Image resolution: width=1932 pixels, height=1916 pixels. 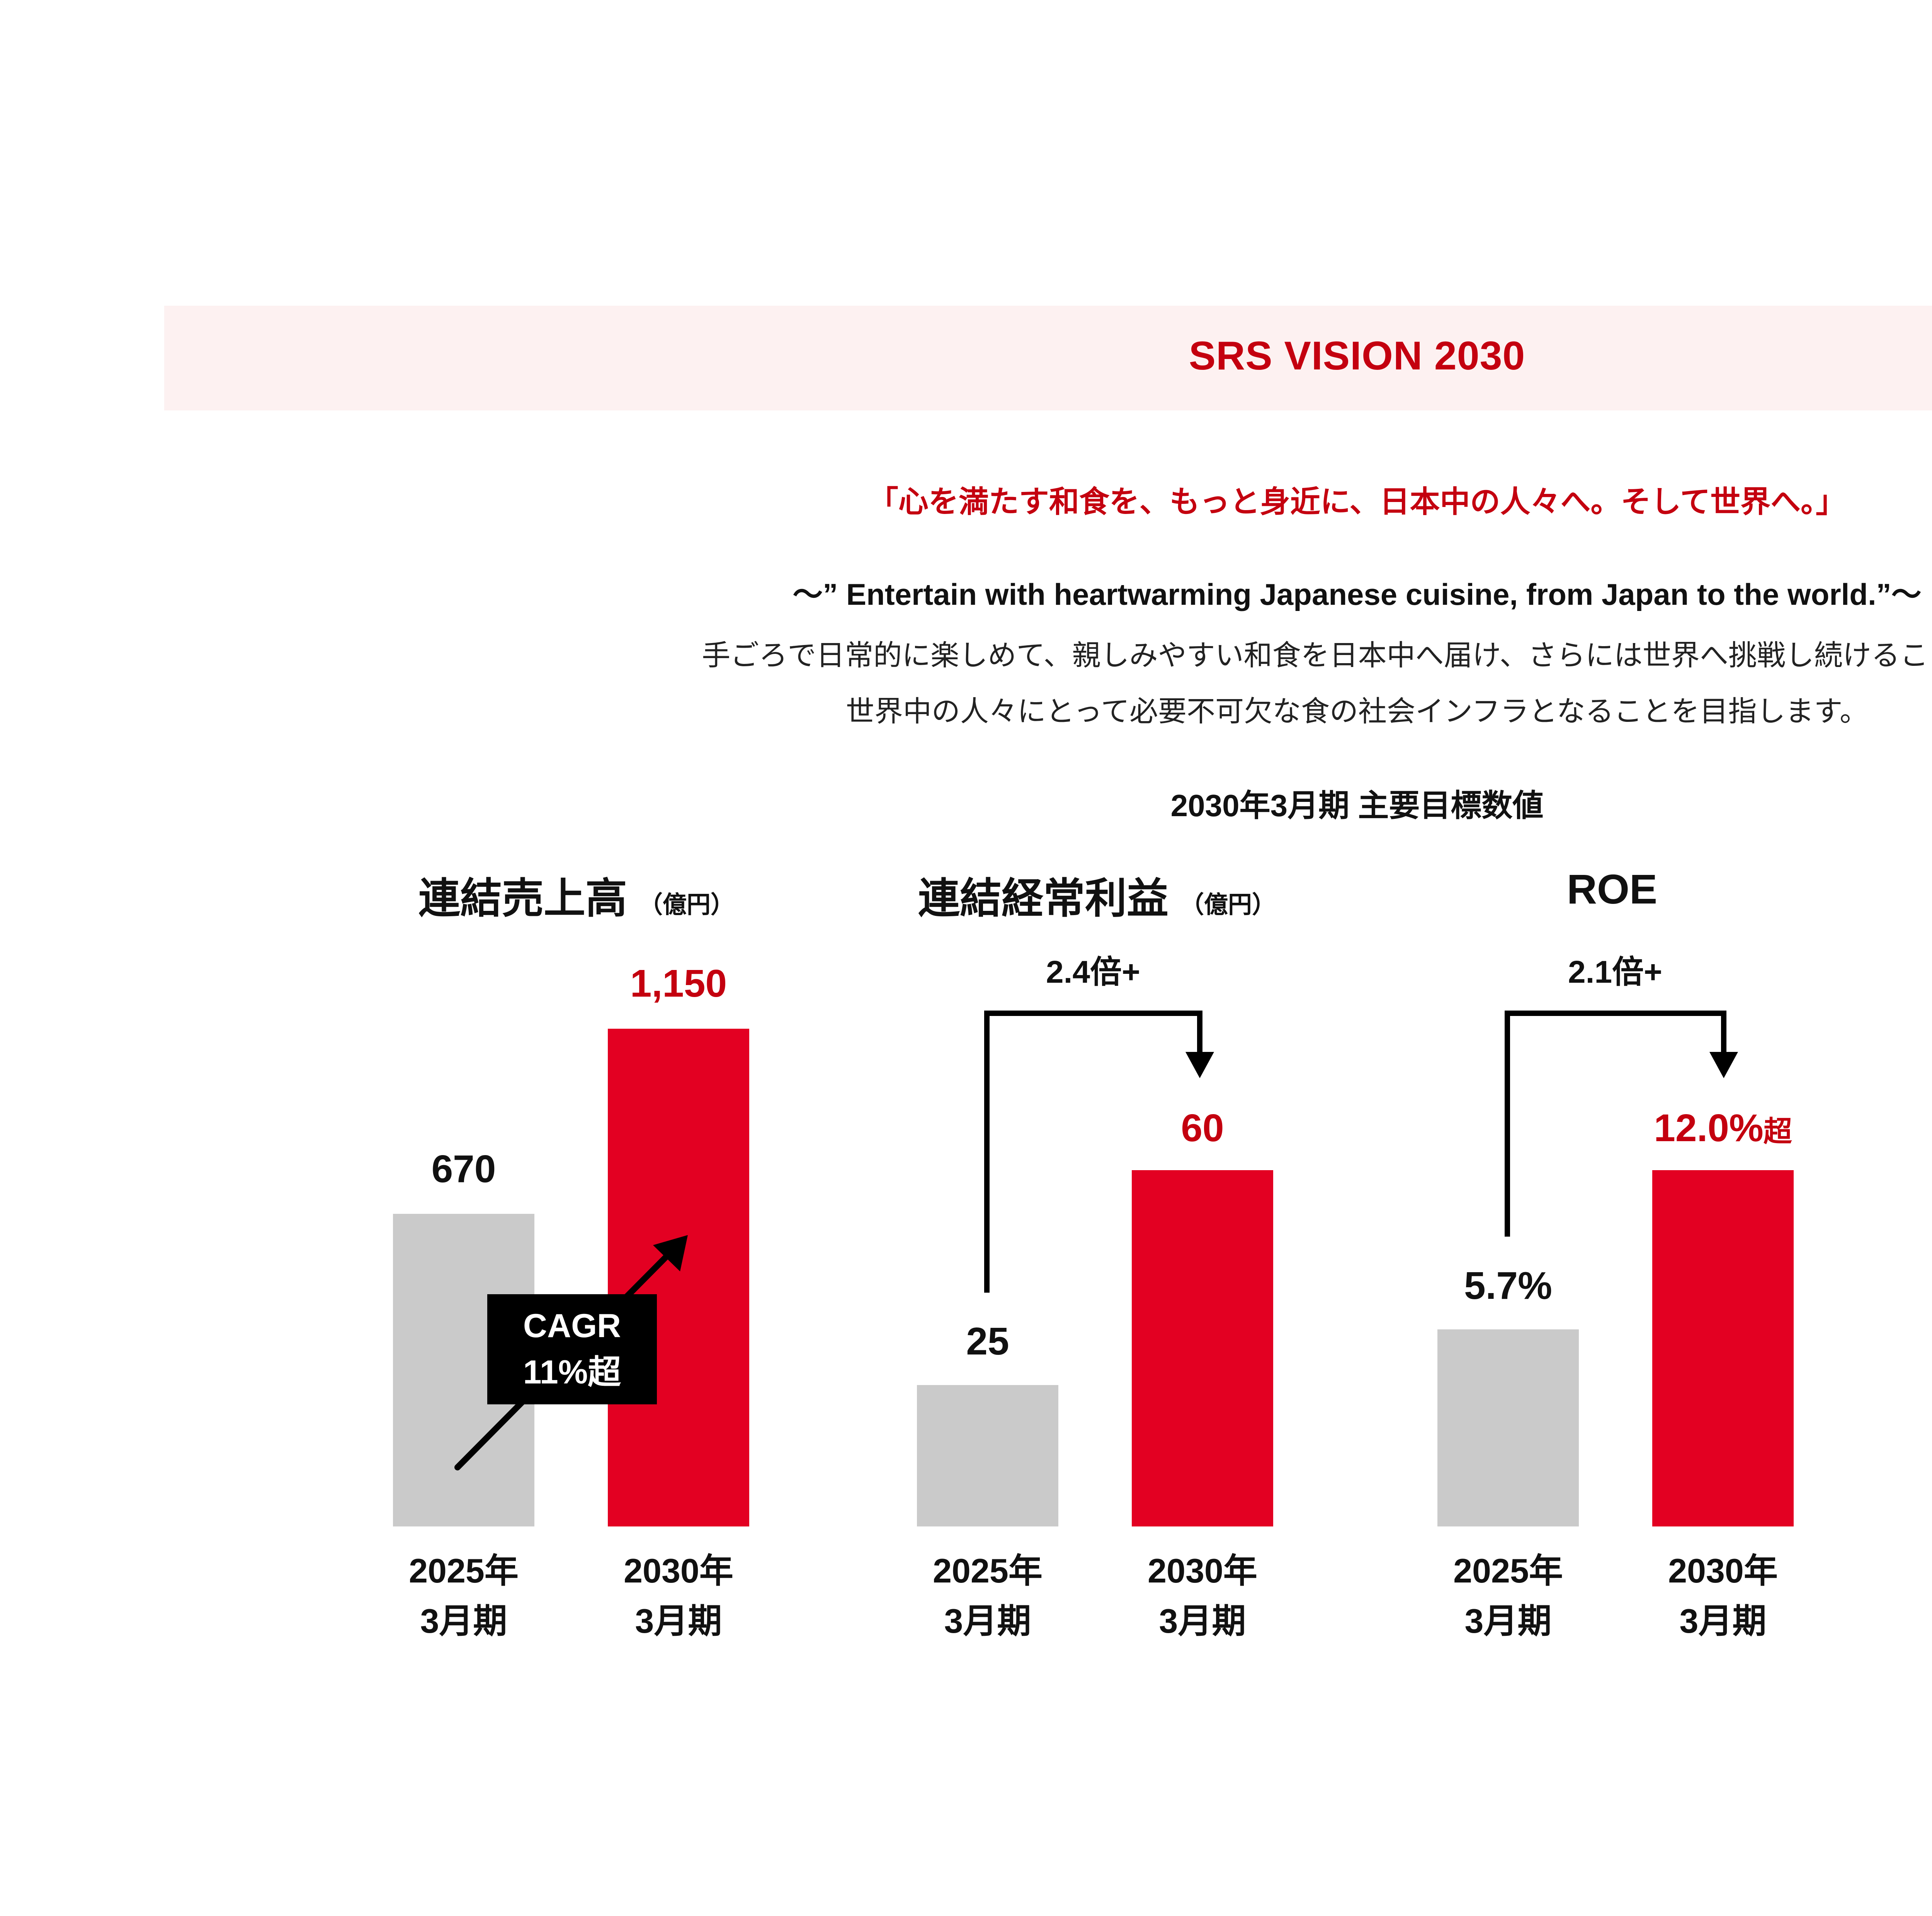 I want to click on panel-title-ordinary-profit: 連結経常利益 （億円）, so click(x=1097, y=895).